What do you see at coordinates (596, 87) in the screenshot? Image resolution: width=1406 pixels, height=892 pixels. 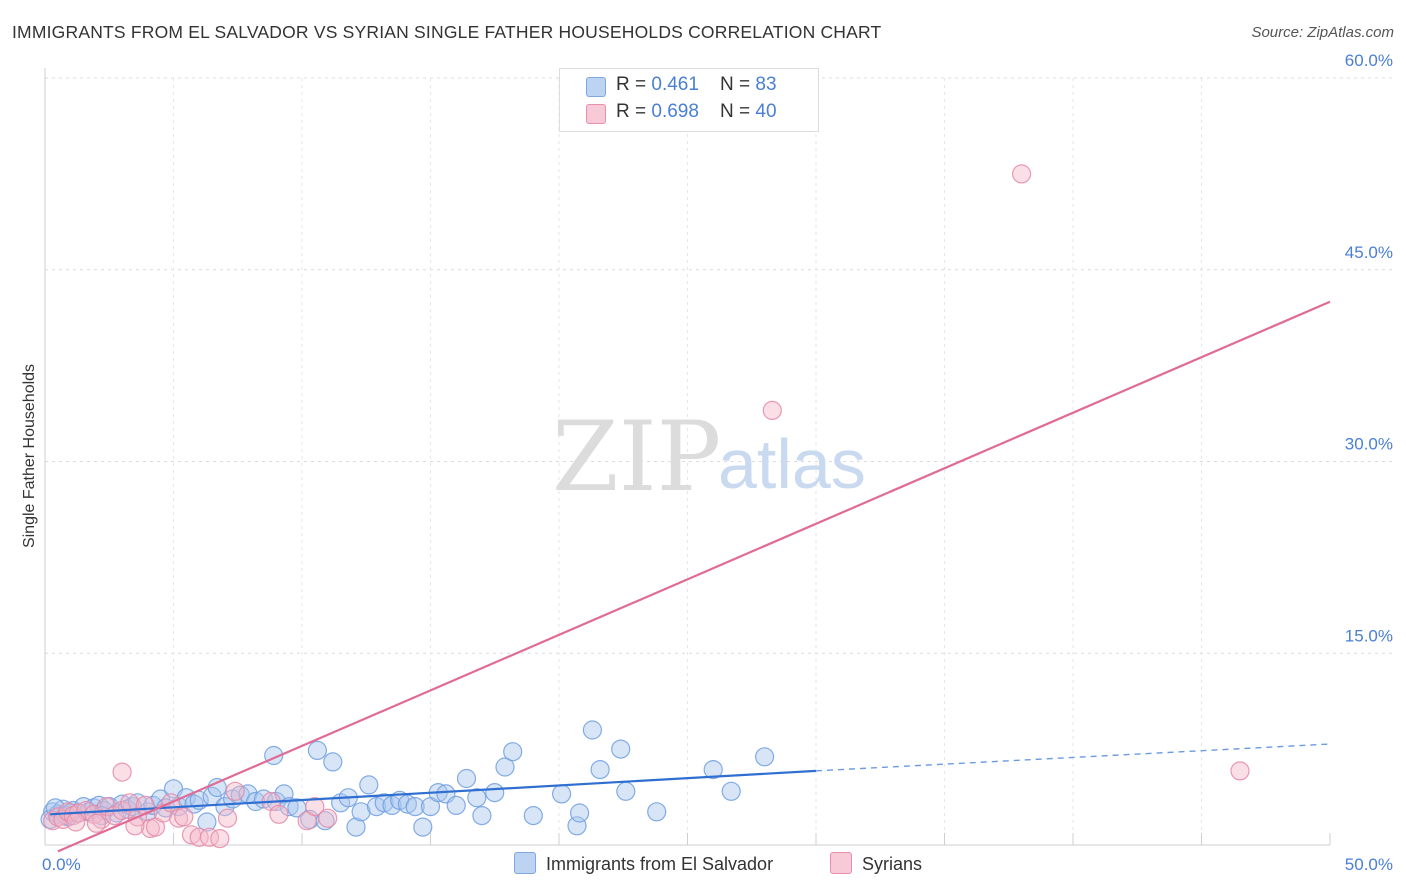 I see `legend-swatch-el-salvador` at bounding box center [596, 87].